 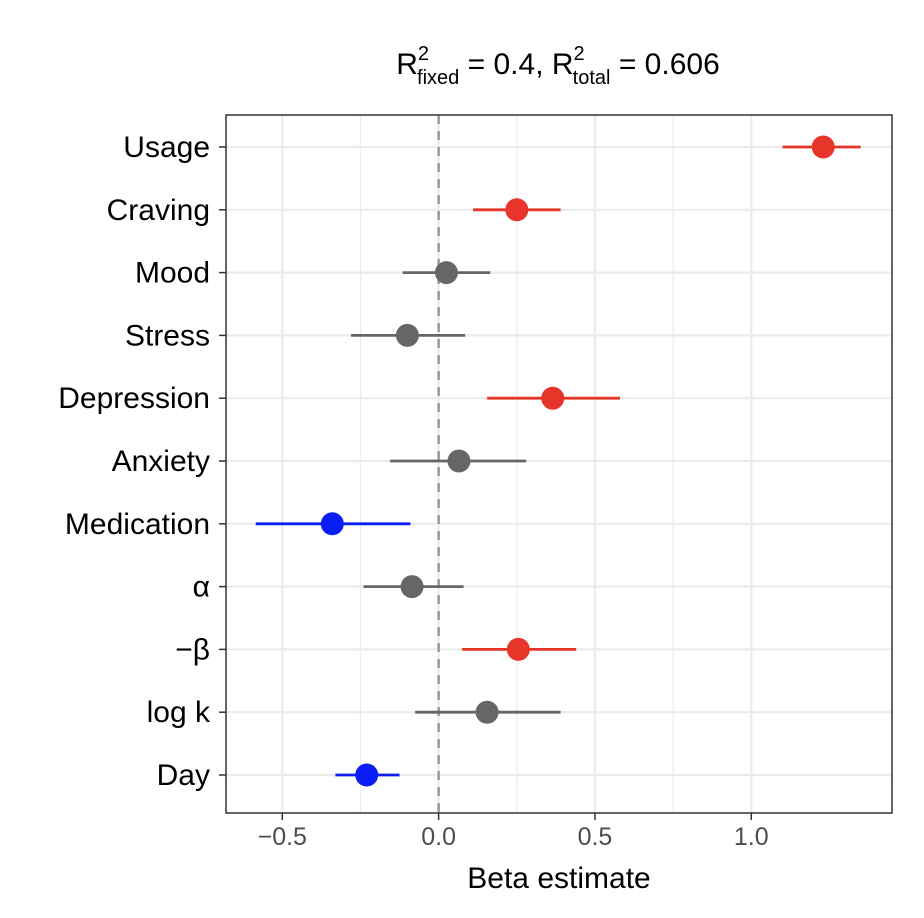 I want to click on title-fixed-value: = 0.4,, so click(x=505, y=64).